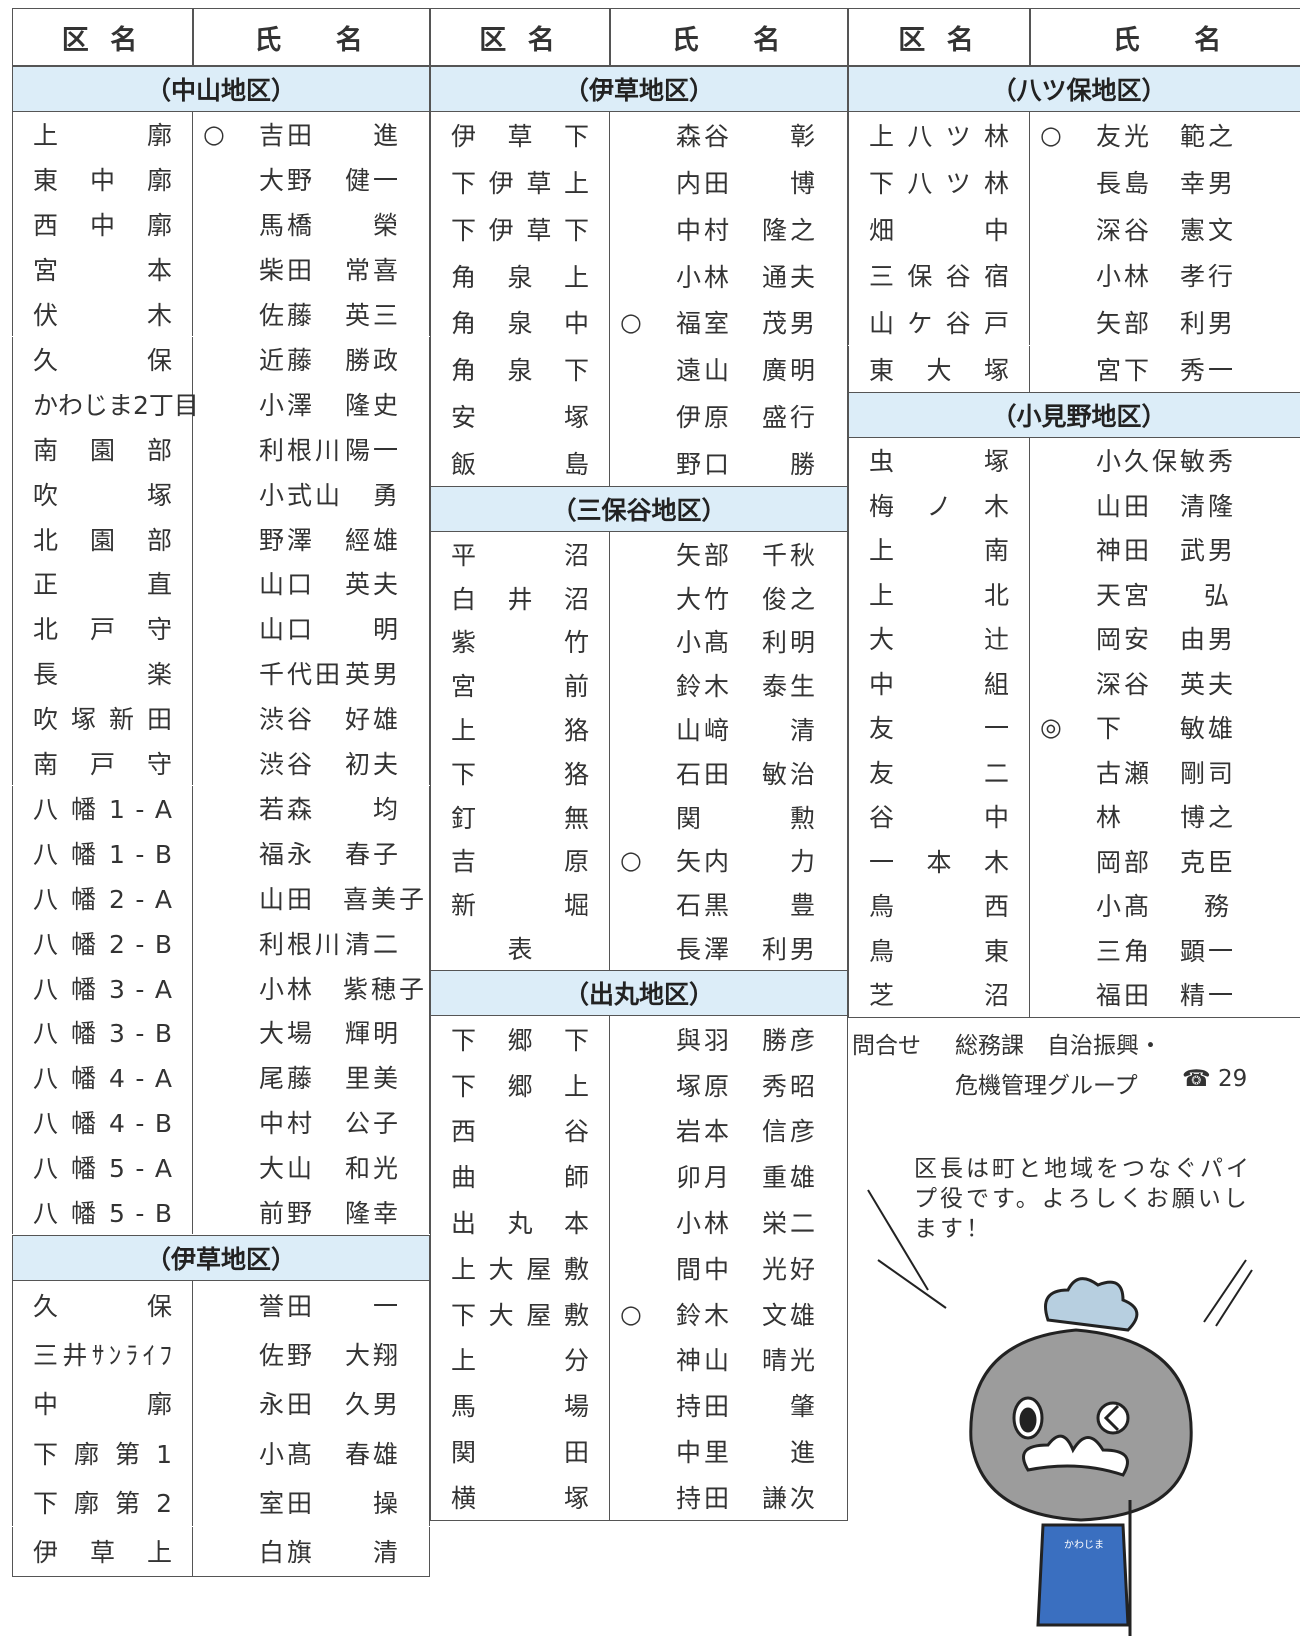  What do you see at coordinates (520, 906) in the screenshot?
I see `ward-name: 新 堀` at bounding box center [520, 906].